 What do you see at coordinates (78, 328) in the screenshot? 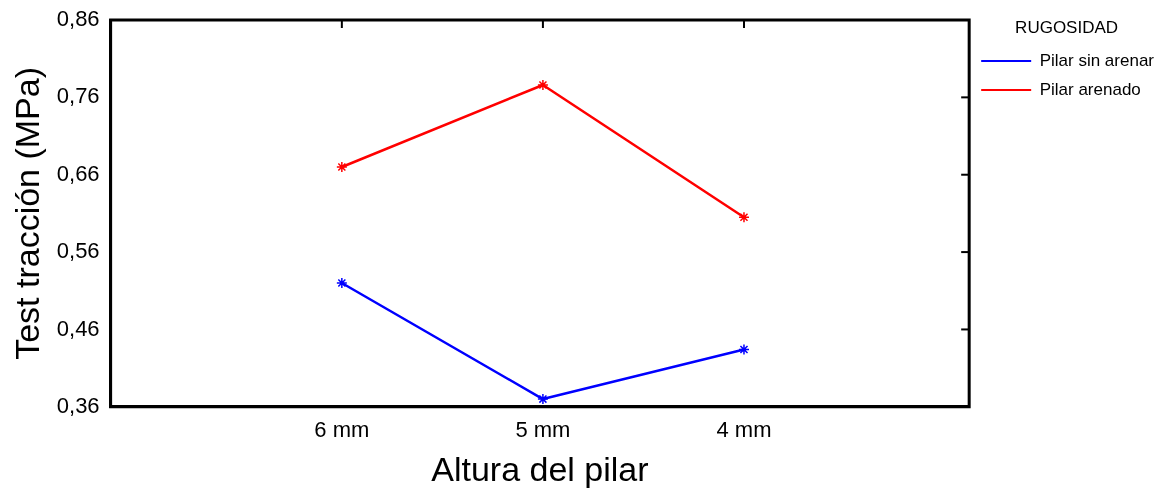
I see `y-tick-label: 0,46` at bounding box center [78, 328].